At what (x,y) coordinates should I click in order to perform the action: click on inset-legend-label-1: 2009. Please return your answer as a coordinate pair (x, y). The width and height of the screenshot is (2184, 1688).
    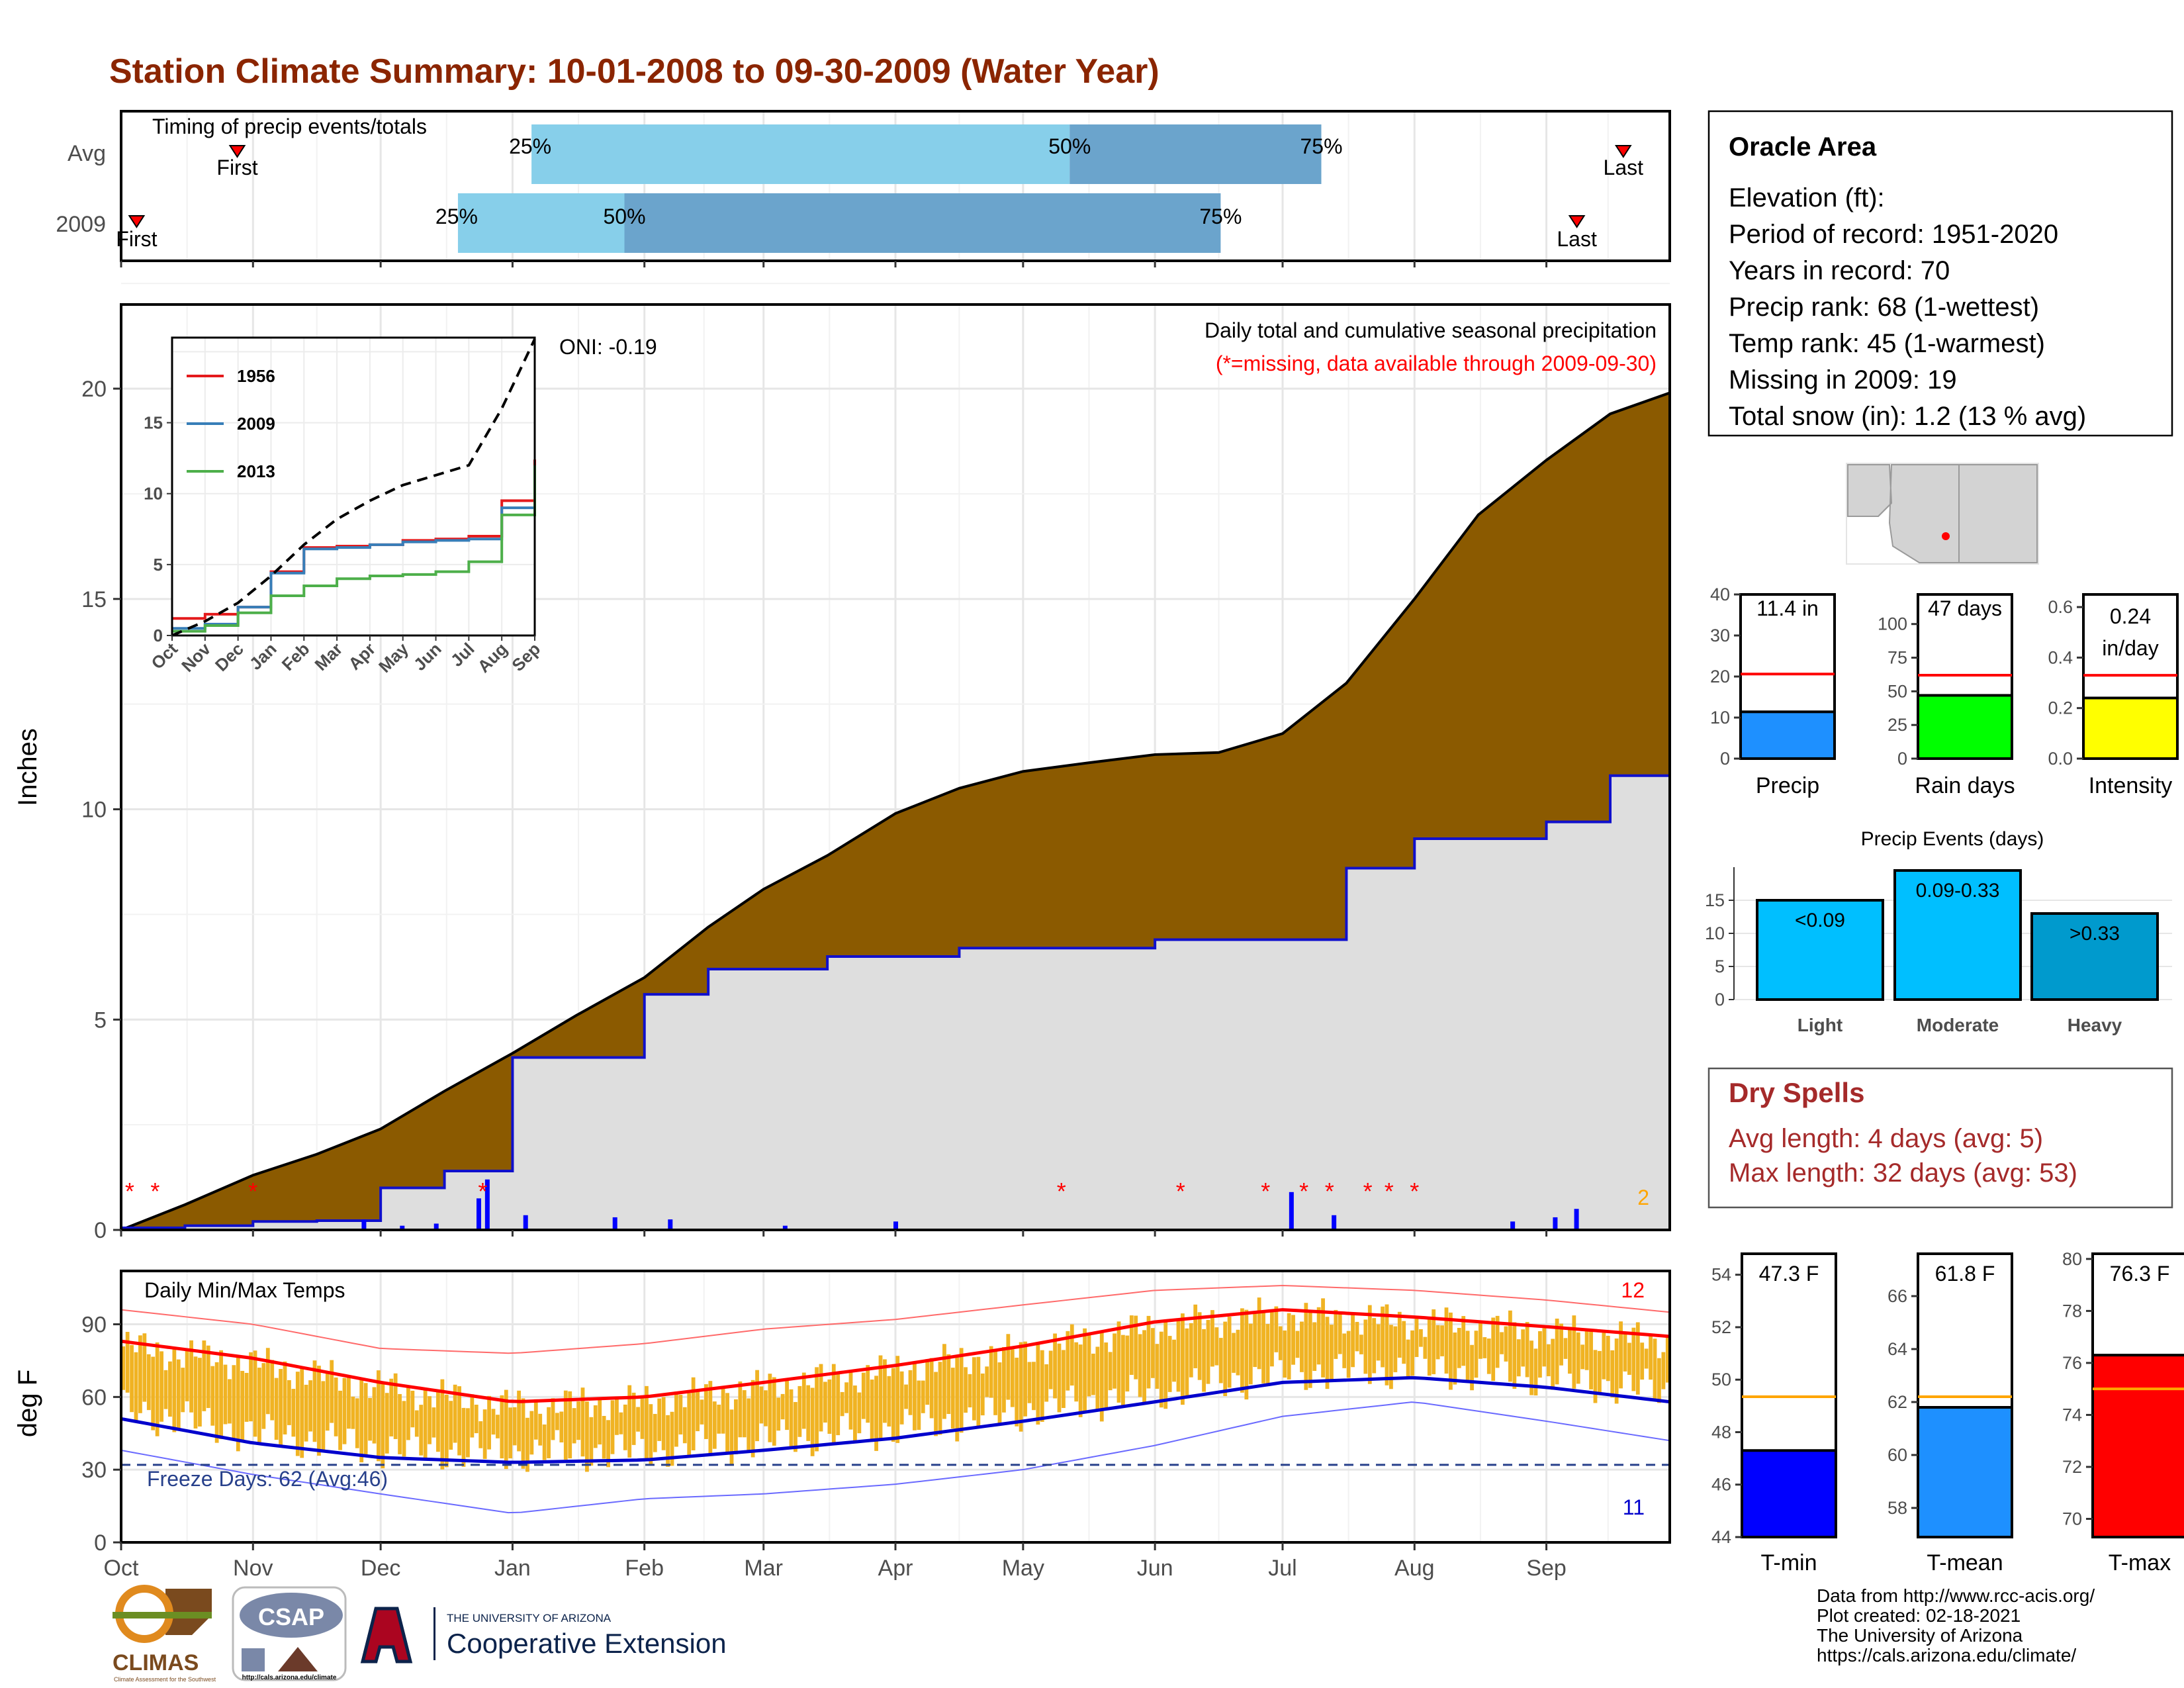
    Looking at the image, I should click on (256, 424).